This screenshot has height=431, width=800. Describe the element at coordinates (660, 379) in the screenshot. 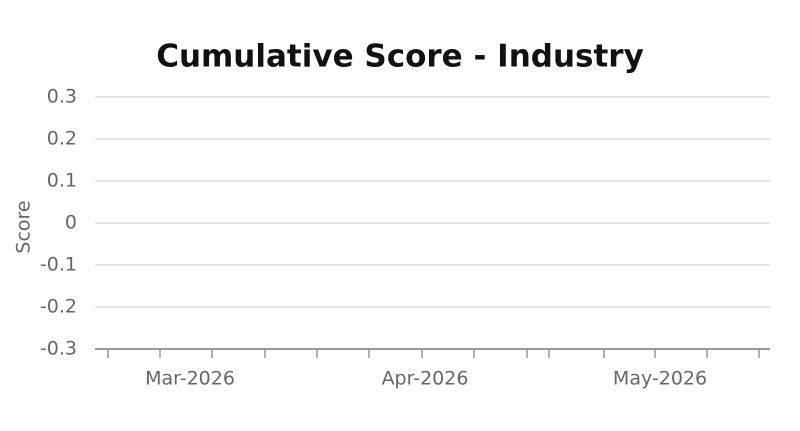

I see `x-tick-label: May-2026` at that location.